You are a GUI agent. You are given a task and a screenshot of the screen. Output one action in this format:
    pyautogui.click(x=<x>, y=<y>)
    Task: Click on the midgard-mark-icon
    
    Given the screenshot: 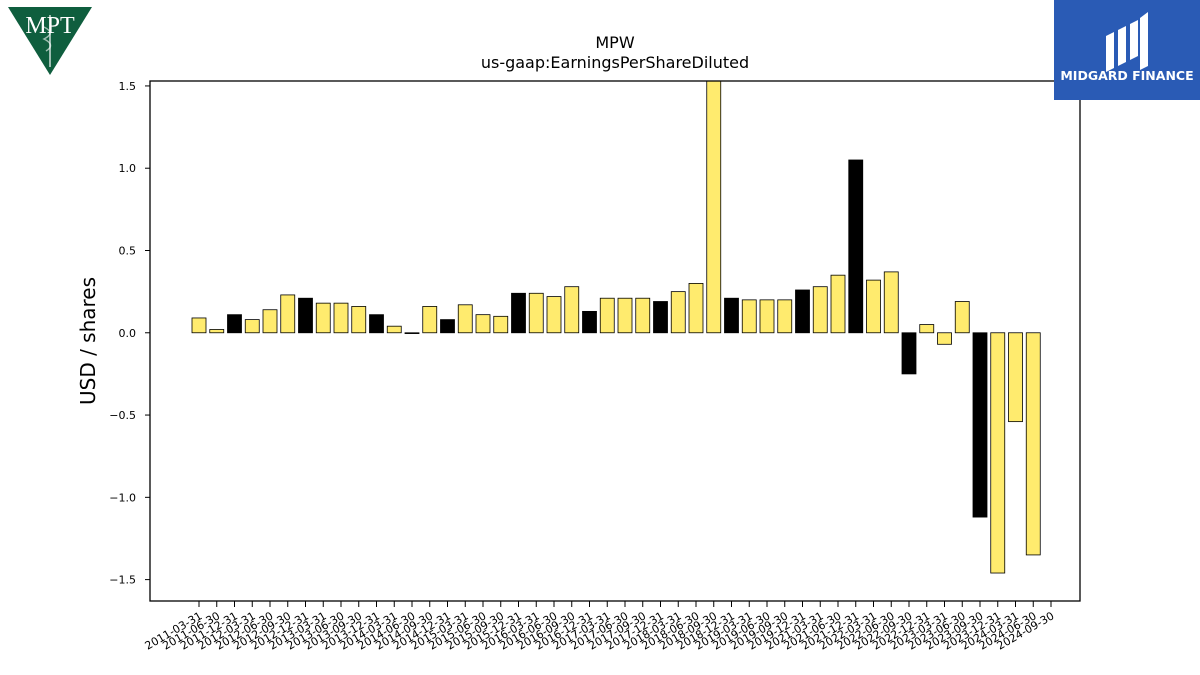 What is the action you would take?
    pyautogui.click(x=1127, y=42)
    